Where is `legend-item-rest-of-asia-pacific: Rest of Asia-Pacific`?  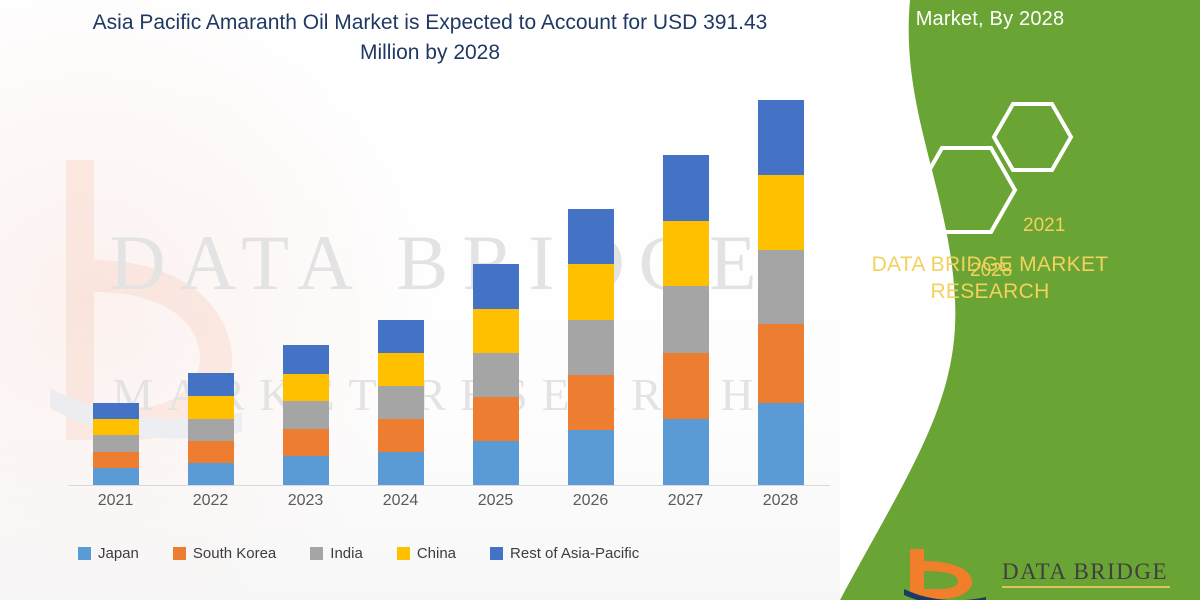 legend-item-rest-of-asia-pacific: Rest of Asia-Pacific is located at coordinates (564, 553).